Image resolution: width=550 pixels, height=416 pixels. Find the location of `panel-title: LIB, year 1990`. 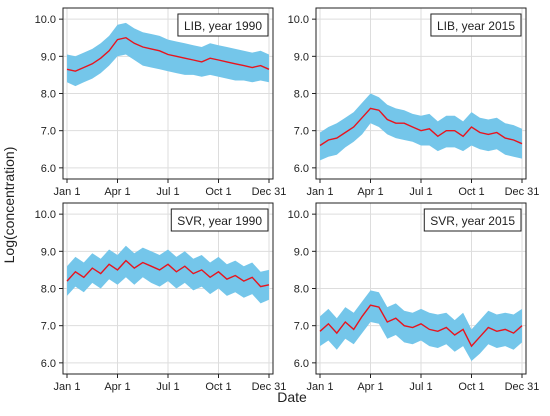

panel-title: LIB, year 1990 is located at coordinates (223, 26).